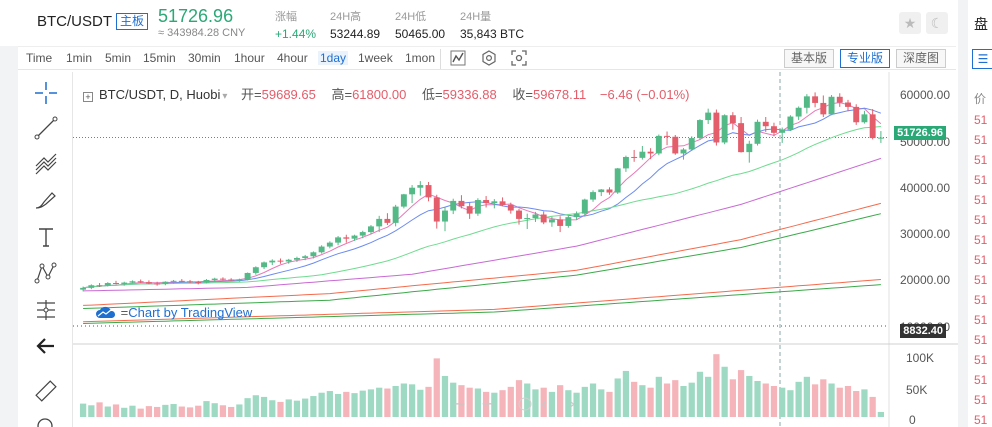 The height and width of the screenshot is (427, 992). What do you see at coordinates (9, 236) in the screenshot?
I see `left-gutter` at bounding box center [9, 236].